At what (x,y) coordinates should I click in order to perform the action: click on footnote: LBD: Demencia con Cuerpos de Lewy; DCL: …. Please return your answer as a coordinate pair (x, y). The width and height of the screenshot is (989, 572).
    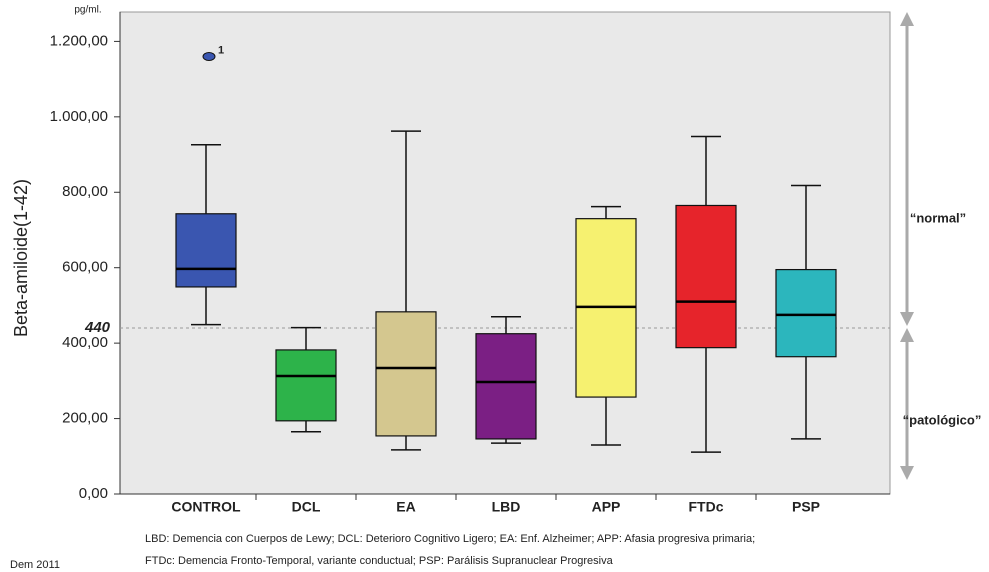
    Looking at the image, I should click on (450, 539).